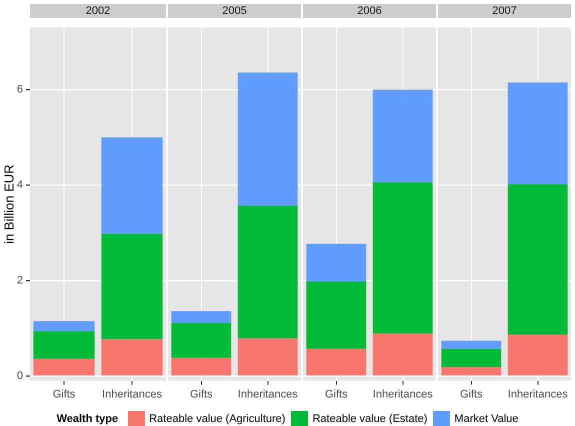 The width and height of the screenshot is (575, 426). I want to click on y-tick-label: 0, so click(19, 376).